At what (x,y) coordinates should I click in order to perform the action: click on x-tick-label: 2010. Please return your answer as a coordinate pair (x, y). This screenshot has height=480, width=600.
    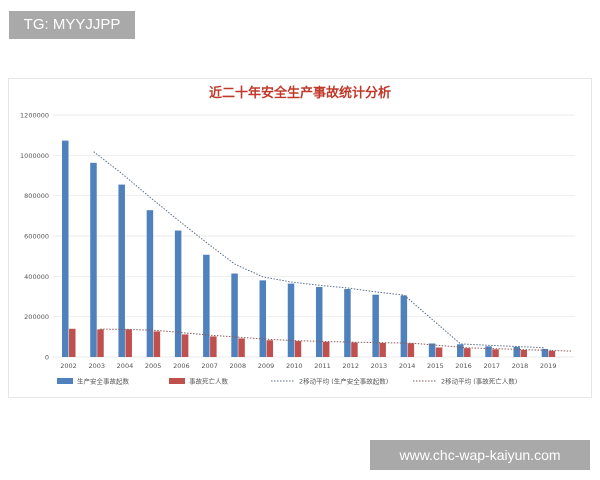
    Looking at the image, I should click on (294, 366).